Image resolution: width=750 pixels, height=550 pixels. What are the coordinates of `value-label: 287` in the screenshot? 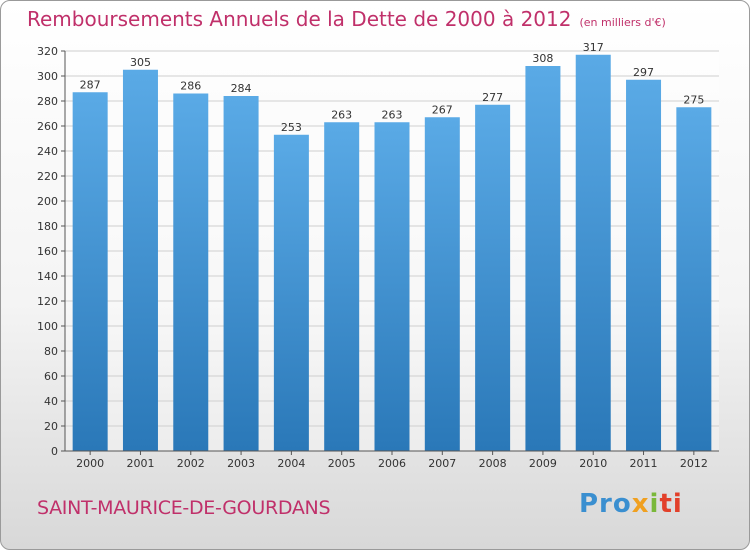 It's located at (90, 84).